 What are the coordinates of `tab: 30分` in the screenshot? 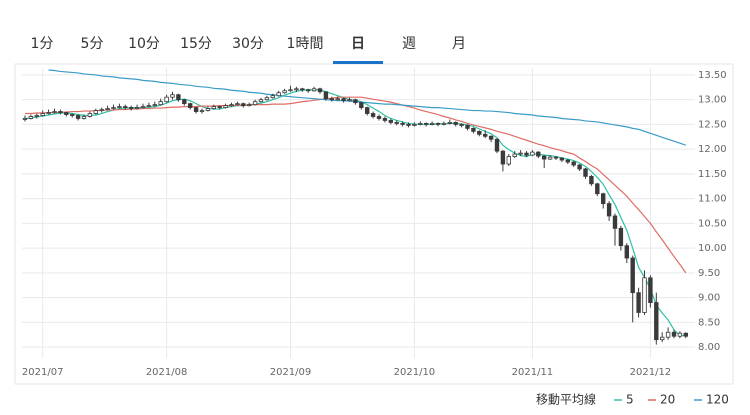 It's located at (248, 44).